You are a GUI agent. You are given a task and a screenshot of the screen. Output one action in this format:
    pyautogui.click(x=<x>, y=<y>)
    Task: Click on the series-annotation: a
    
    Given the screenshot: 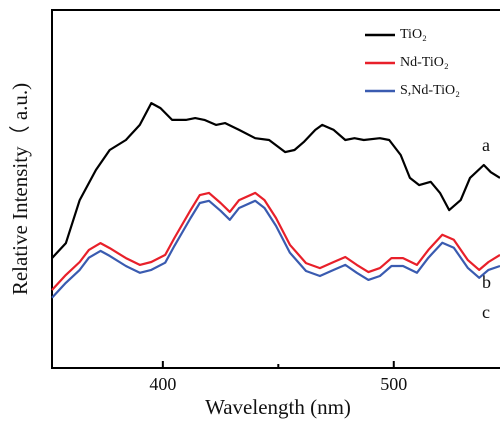 What is the action you would take?
    pyautogui.click(x=486, y=145)
    